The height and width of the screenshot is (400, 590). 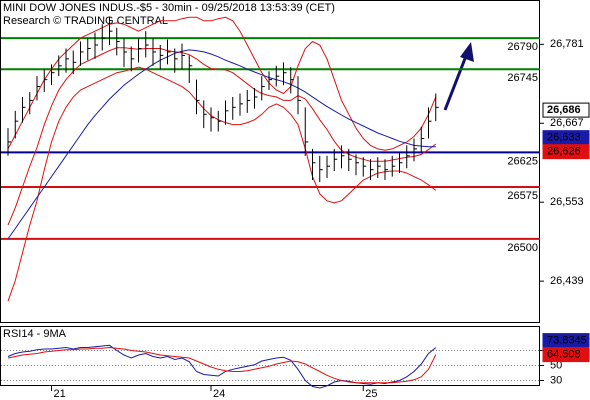 I want to click on x-tick-label: 21, so click(x=60, y=394).